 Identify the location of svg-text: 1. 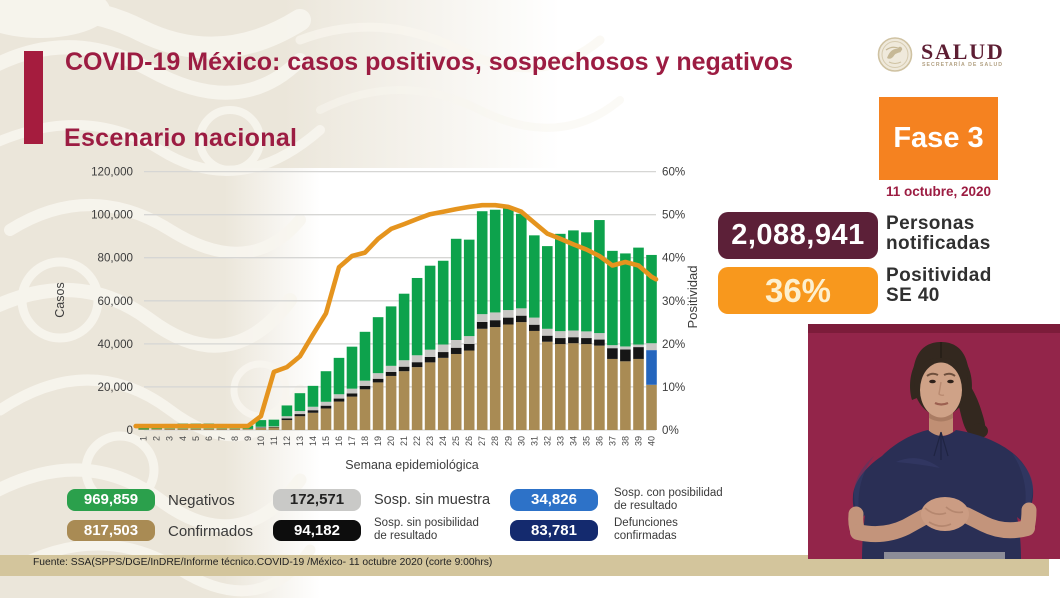
(144, 438).